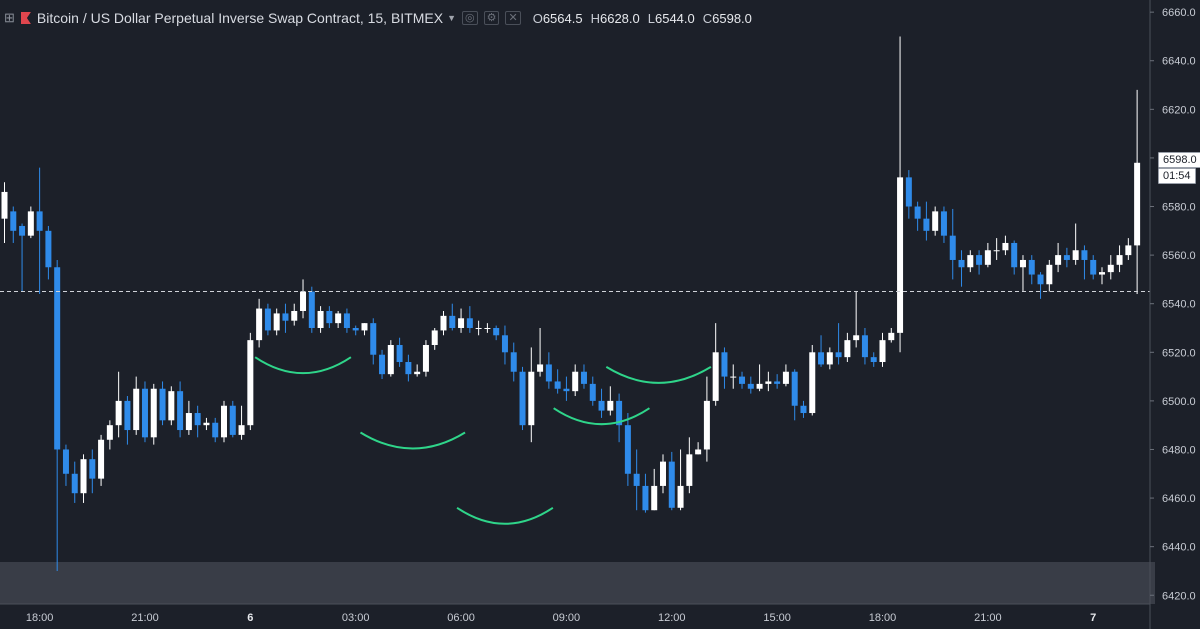 This screenshot has width=1200, height=629. What do you see at coordinates (1179, 13) in the screenshot?
I see `y-tick-label: 6660.0` at bounding box center [1179, 13].